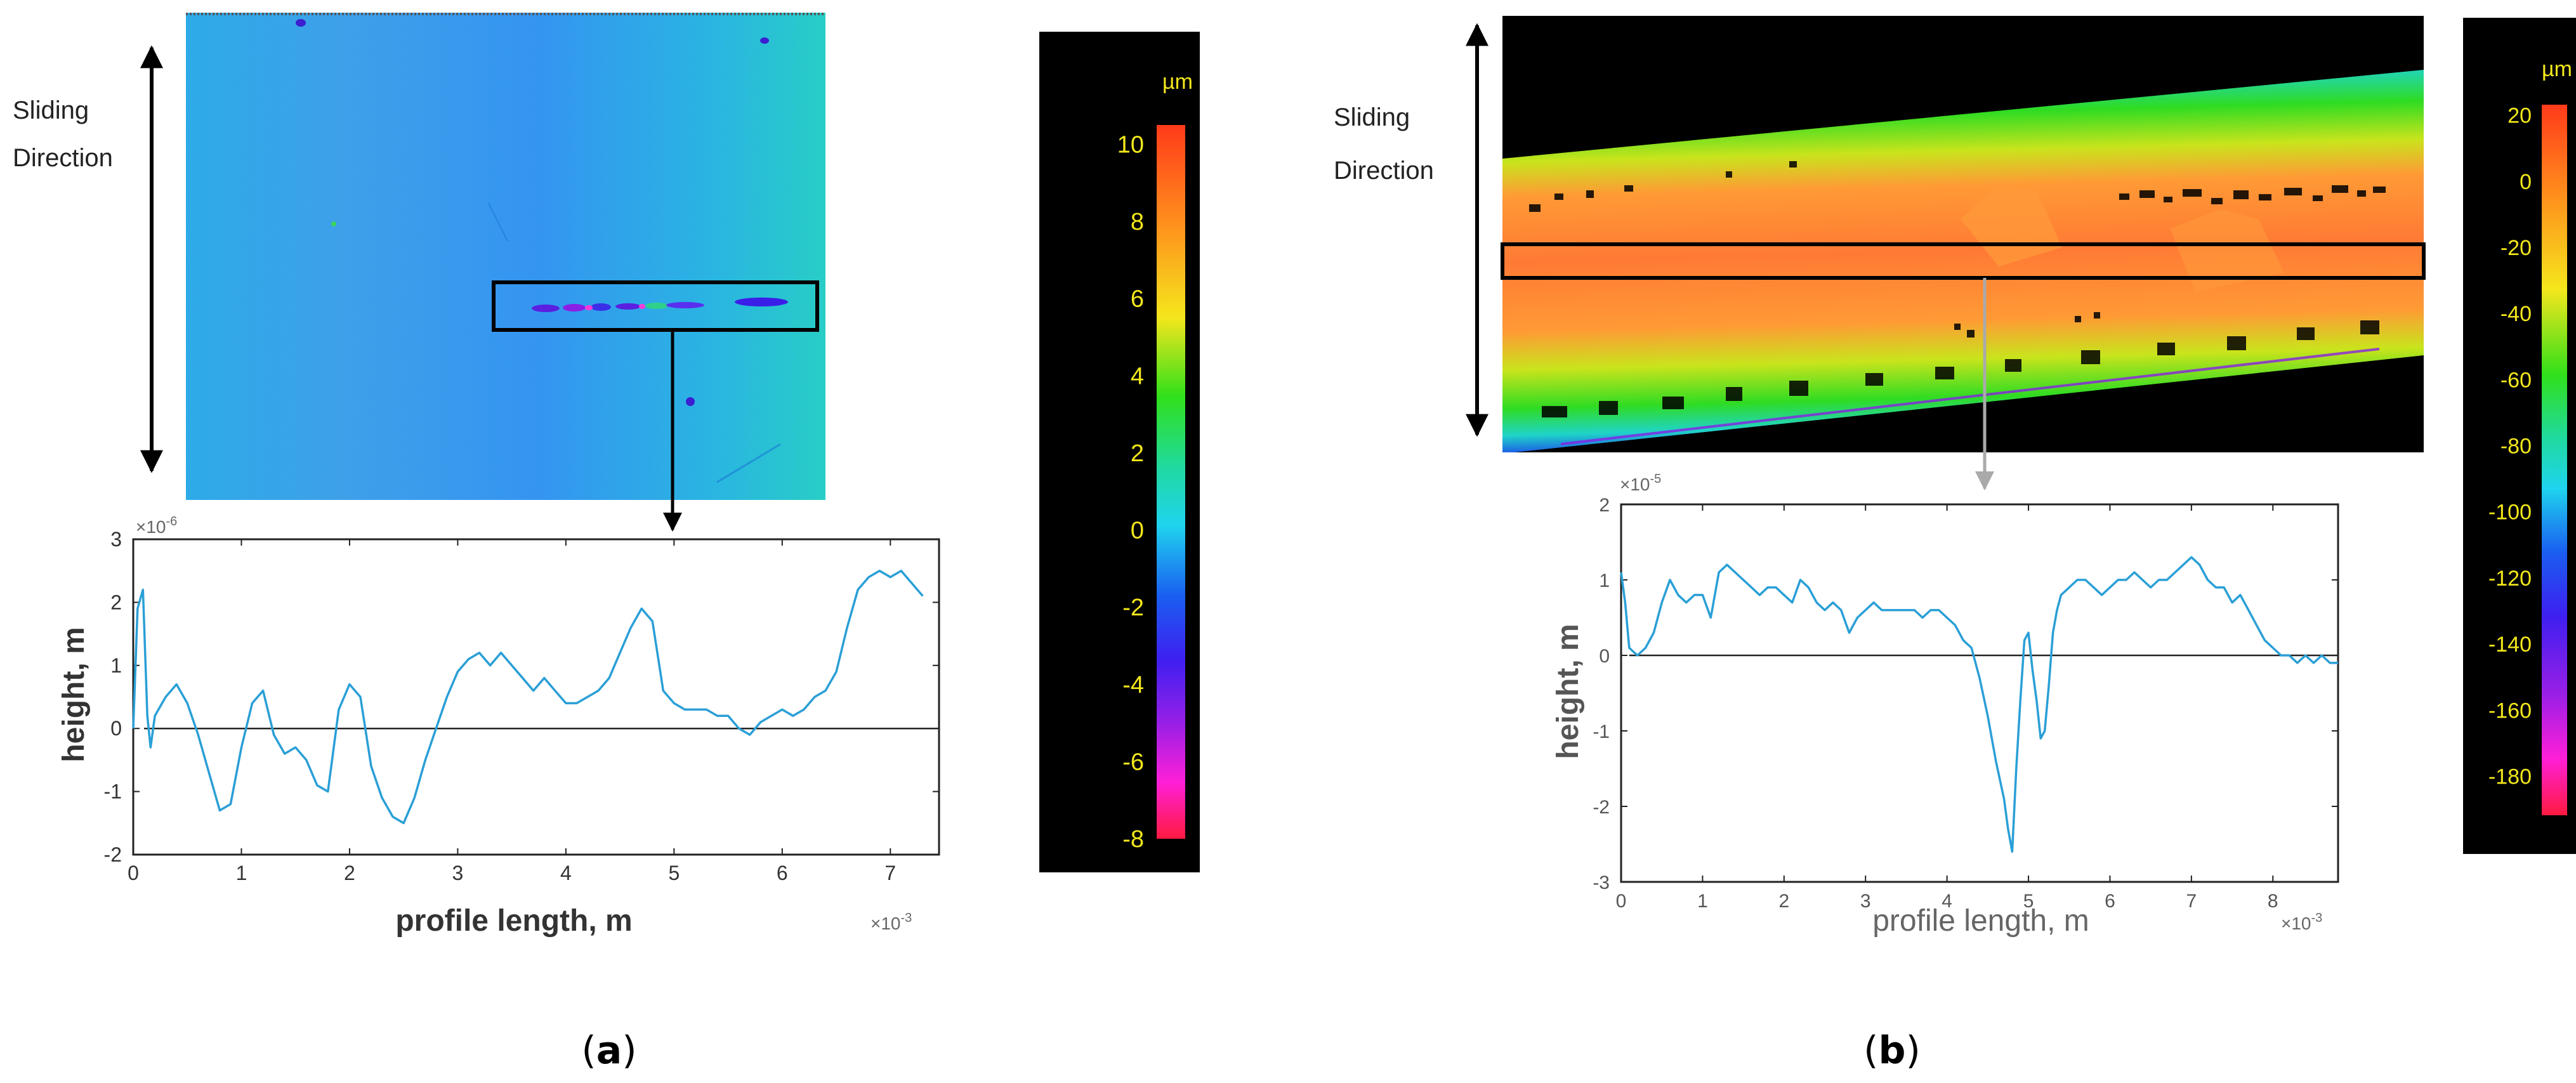 The width and height of the screenshot is (2576, 1083). What do you see at coordinates (2273, 902) in the screenshot?
I see `x-tick-label-b: 8` at bounding box center [2273, 902].